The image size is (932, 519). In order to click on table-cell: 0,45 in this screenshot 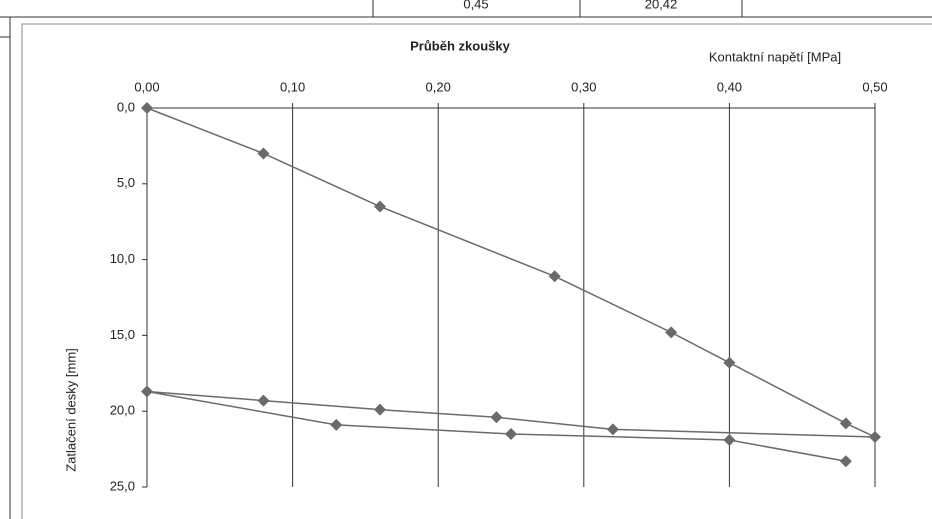, I will do `click(475, 5)`.